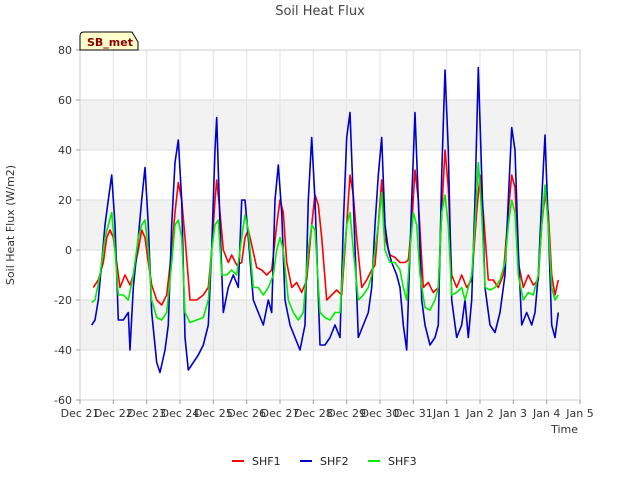  I want to click on legend: SHF1 SHF2 SHF3, so click(324, 461).